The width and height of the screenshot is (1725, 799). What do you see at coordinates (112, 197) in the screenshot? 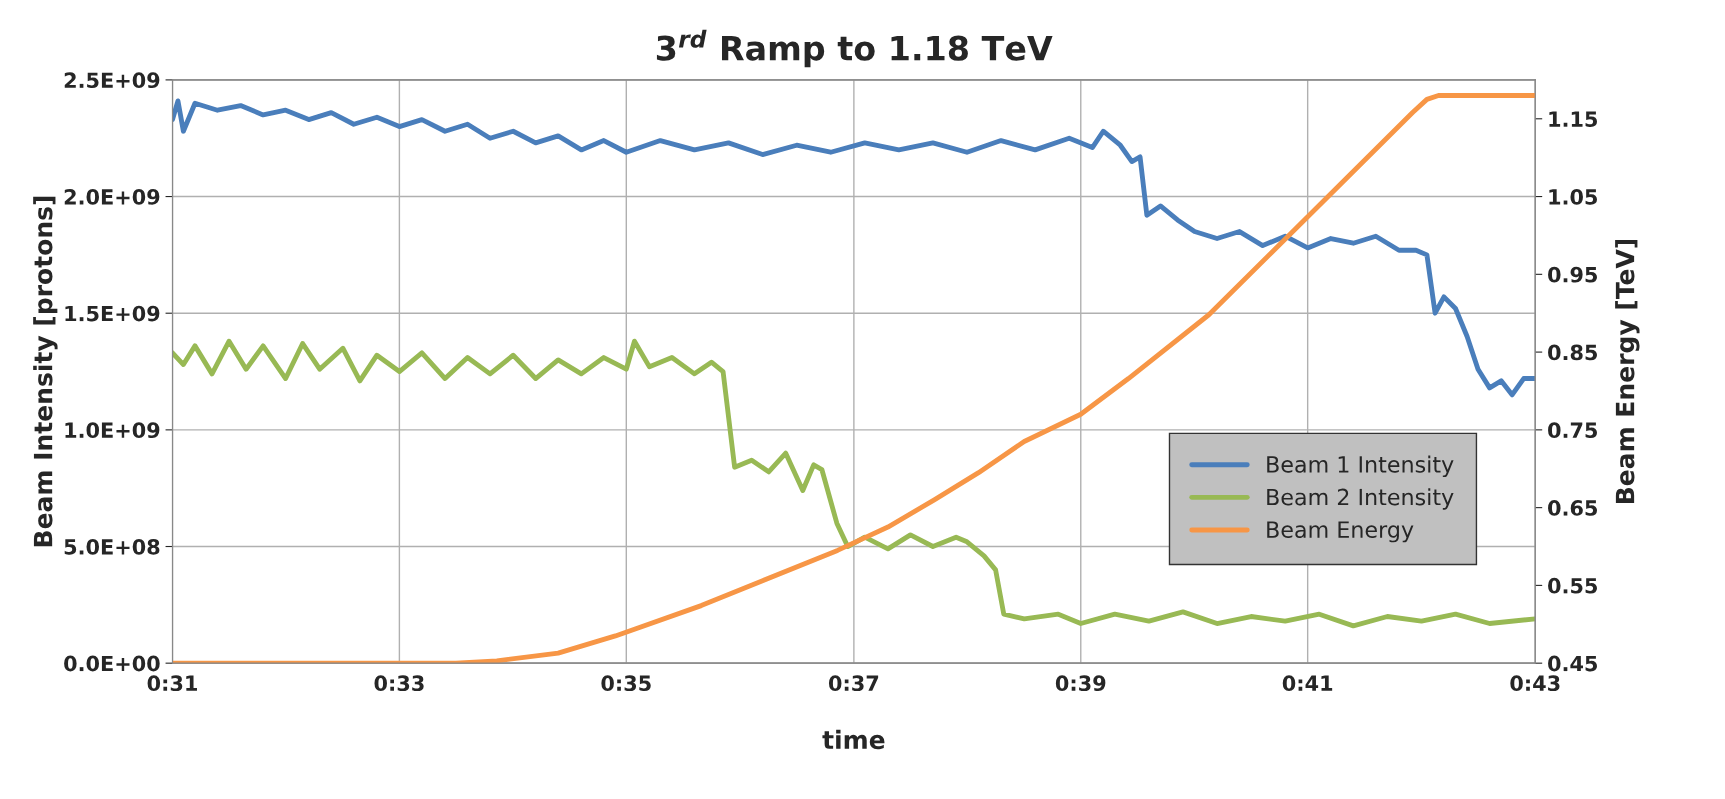
I see `y-tick-label: 2.0E+09` at bounding box center [112, 197].